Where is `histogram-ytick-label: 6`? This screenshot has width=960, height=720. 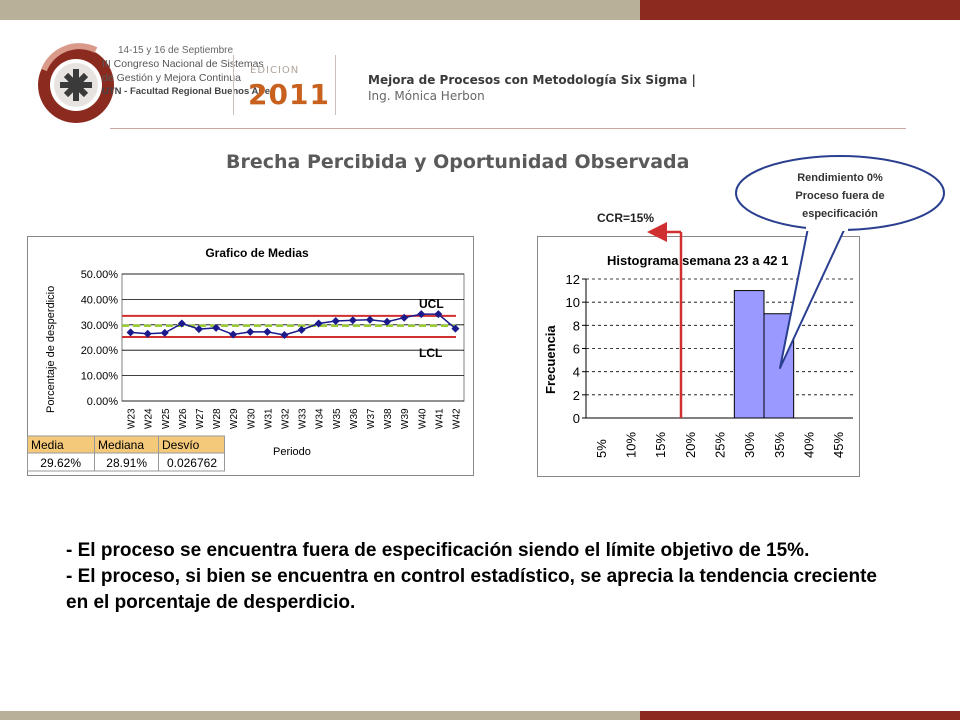
histogram-ytick-label: 6 is located at coordinates (576, 349).